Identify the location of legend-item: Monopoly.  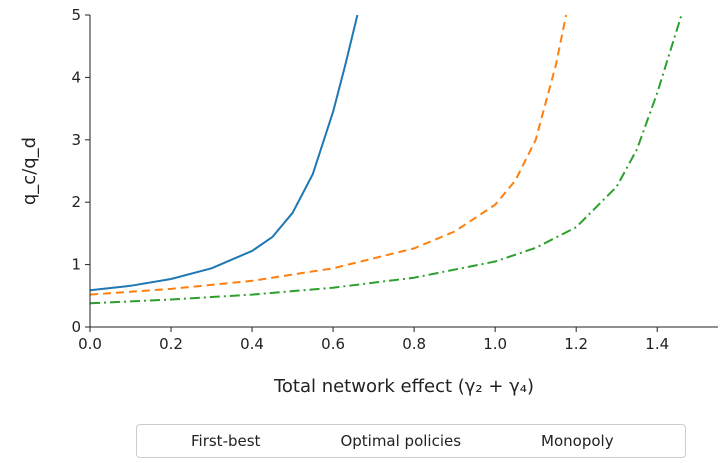
(563, 441).